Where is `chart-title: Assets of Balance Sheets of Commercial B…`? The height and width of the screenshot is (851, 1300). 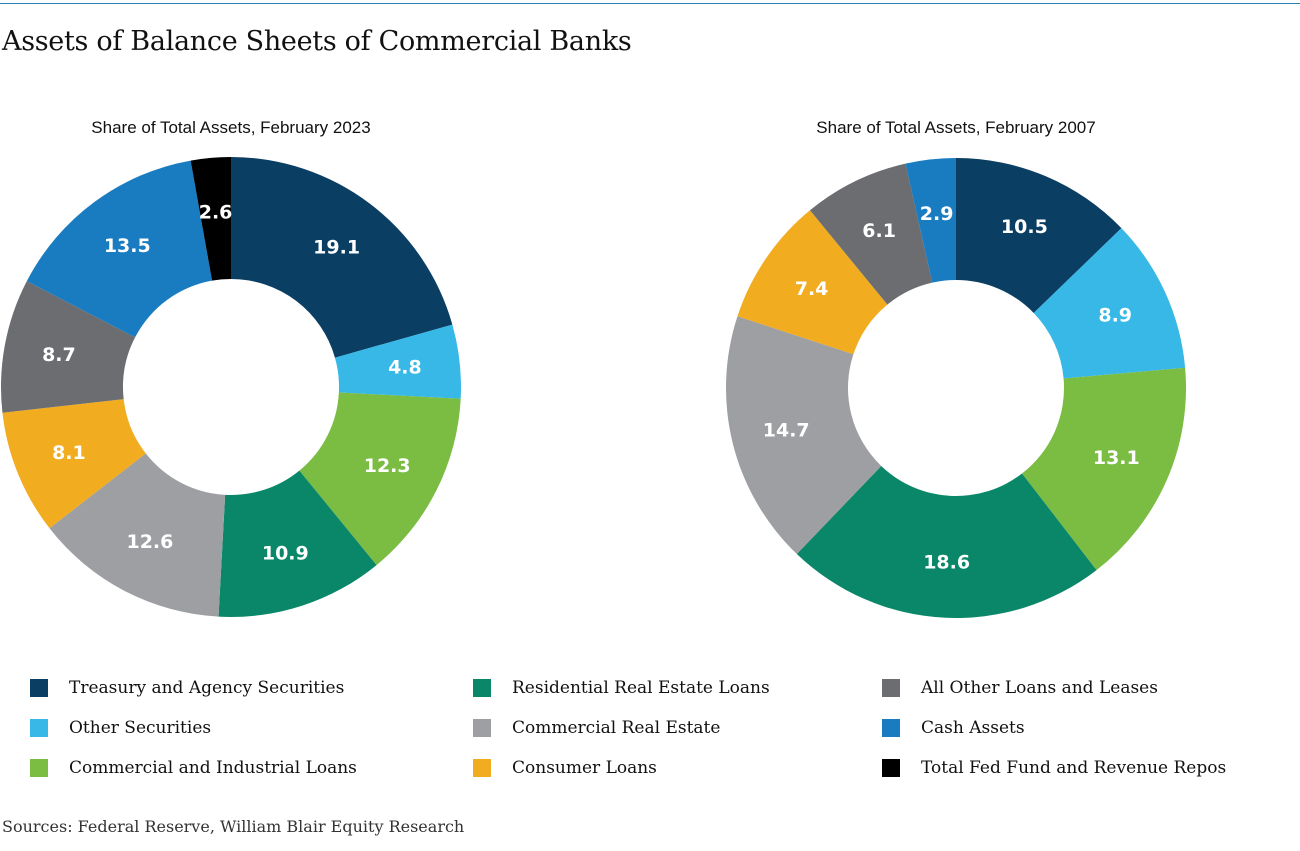 chart-title: Assets of Balance Sheets of Commercial B… is located at coordinates (317, 41).